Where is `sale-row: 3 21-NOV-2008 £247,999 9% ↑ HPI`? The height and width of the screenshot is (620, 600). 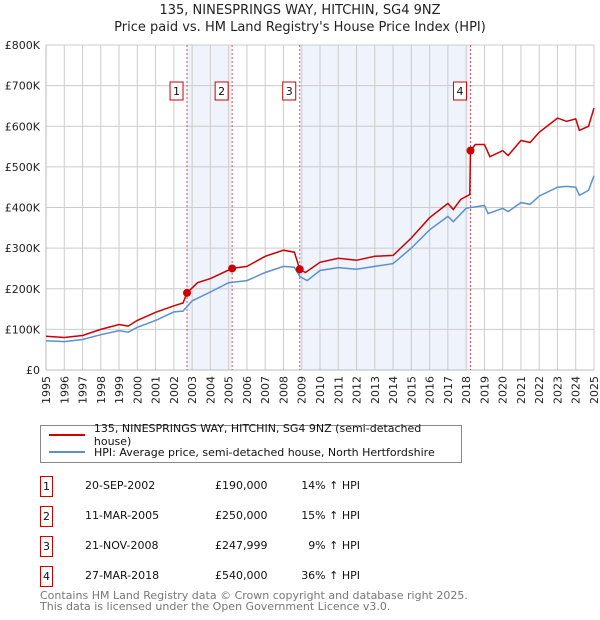
sale-row: 3 21-NOV-2008 £247,999 9% ↑ HPI is located at coordinates (240, 546).